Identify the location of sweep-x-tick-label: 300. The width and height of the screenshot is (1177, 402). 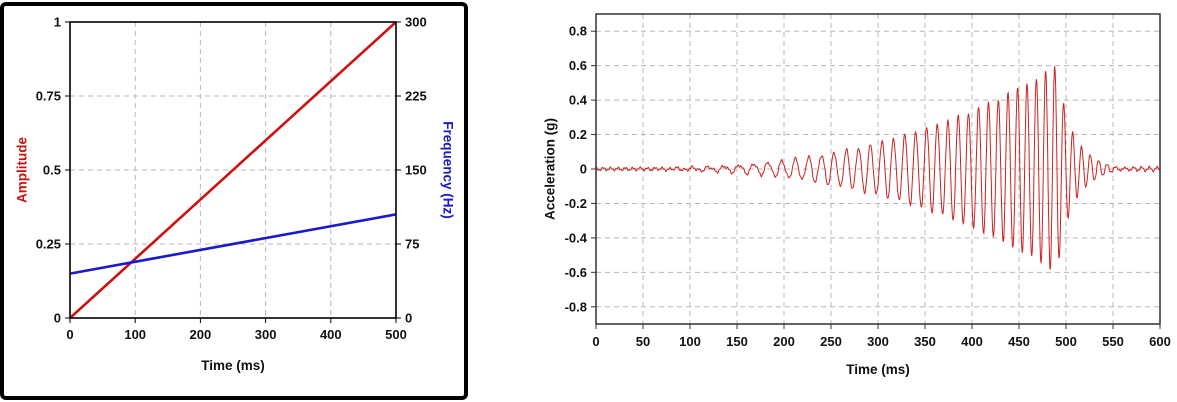
(266, 334).